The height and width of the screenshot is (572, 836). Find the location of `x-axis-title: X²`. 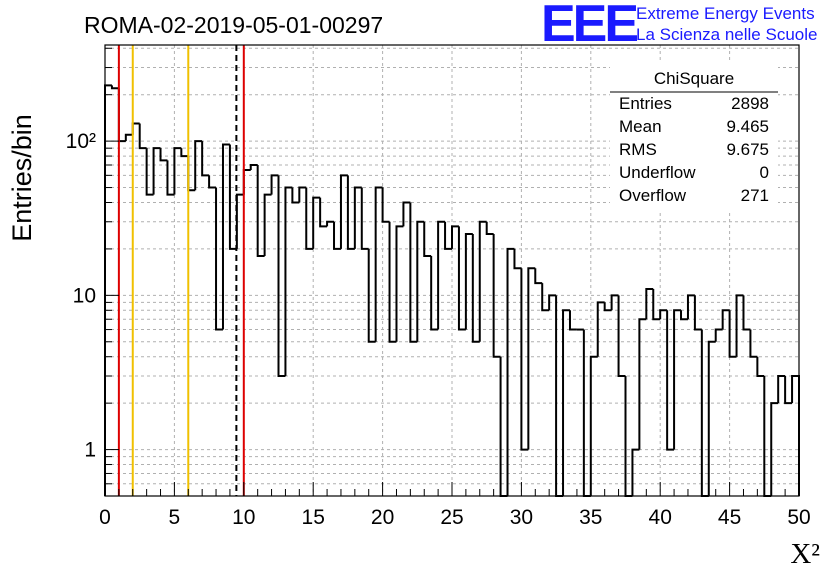

x-axis-title: X² is located at coordinates (805, 554).